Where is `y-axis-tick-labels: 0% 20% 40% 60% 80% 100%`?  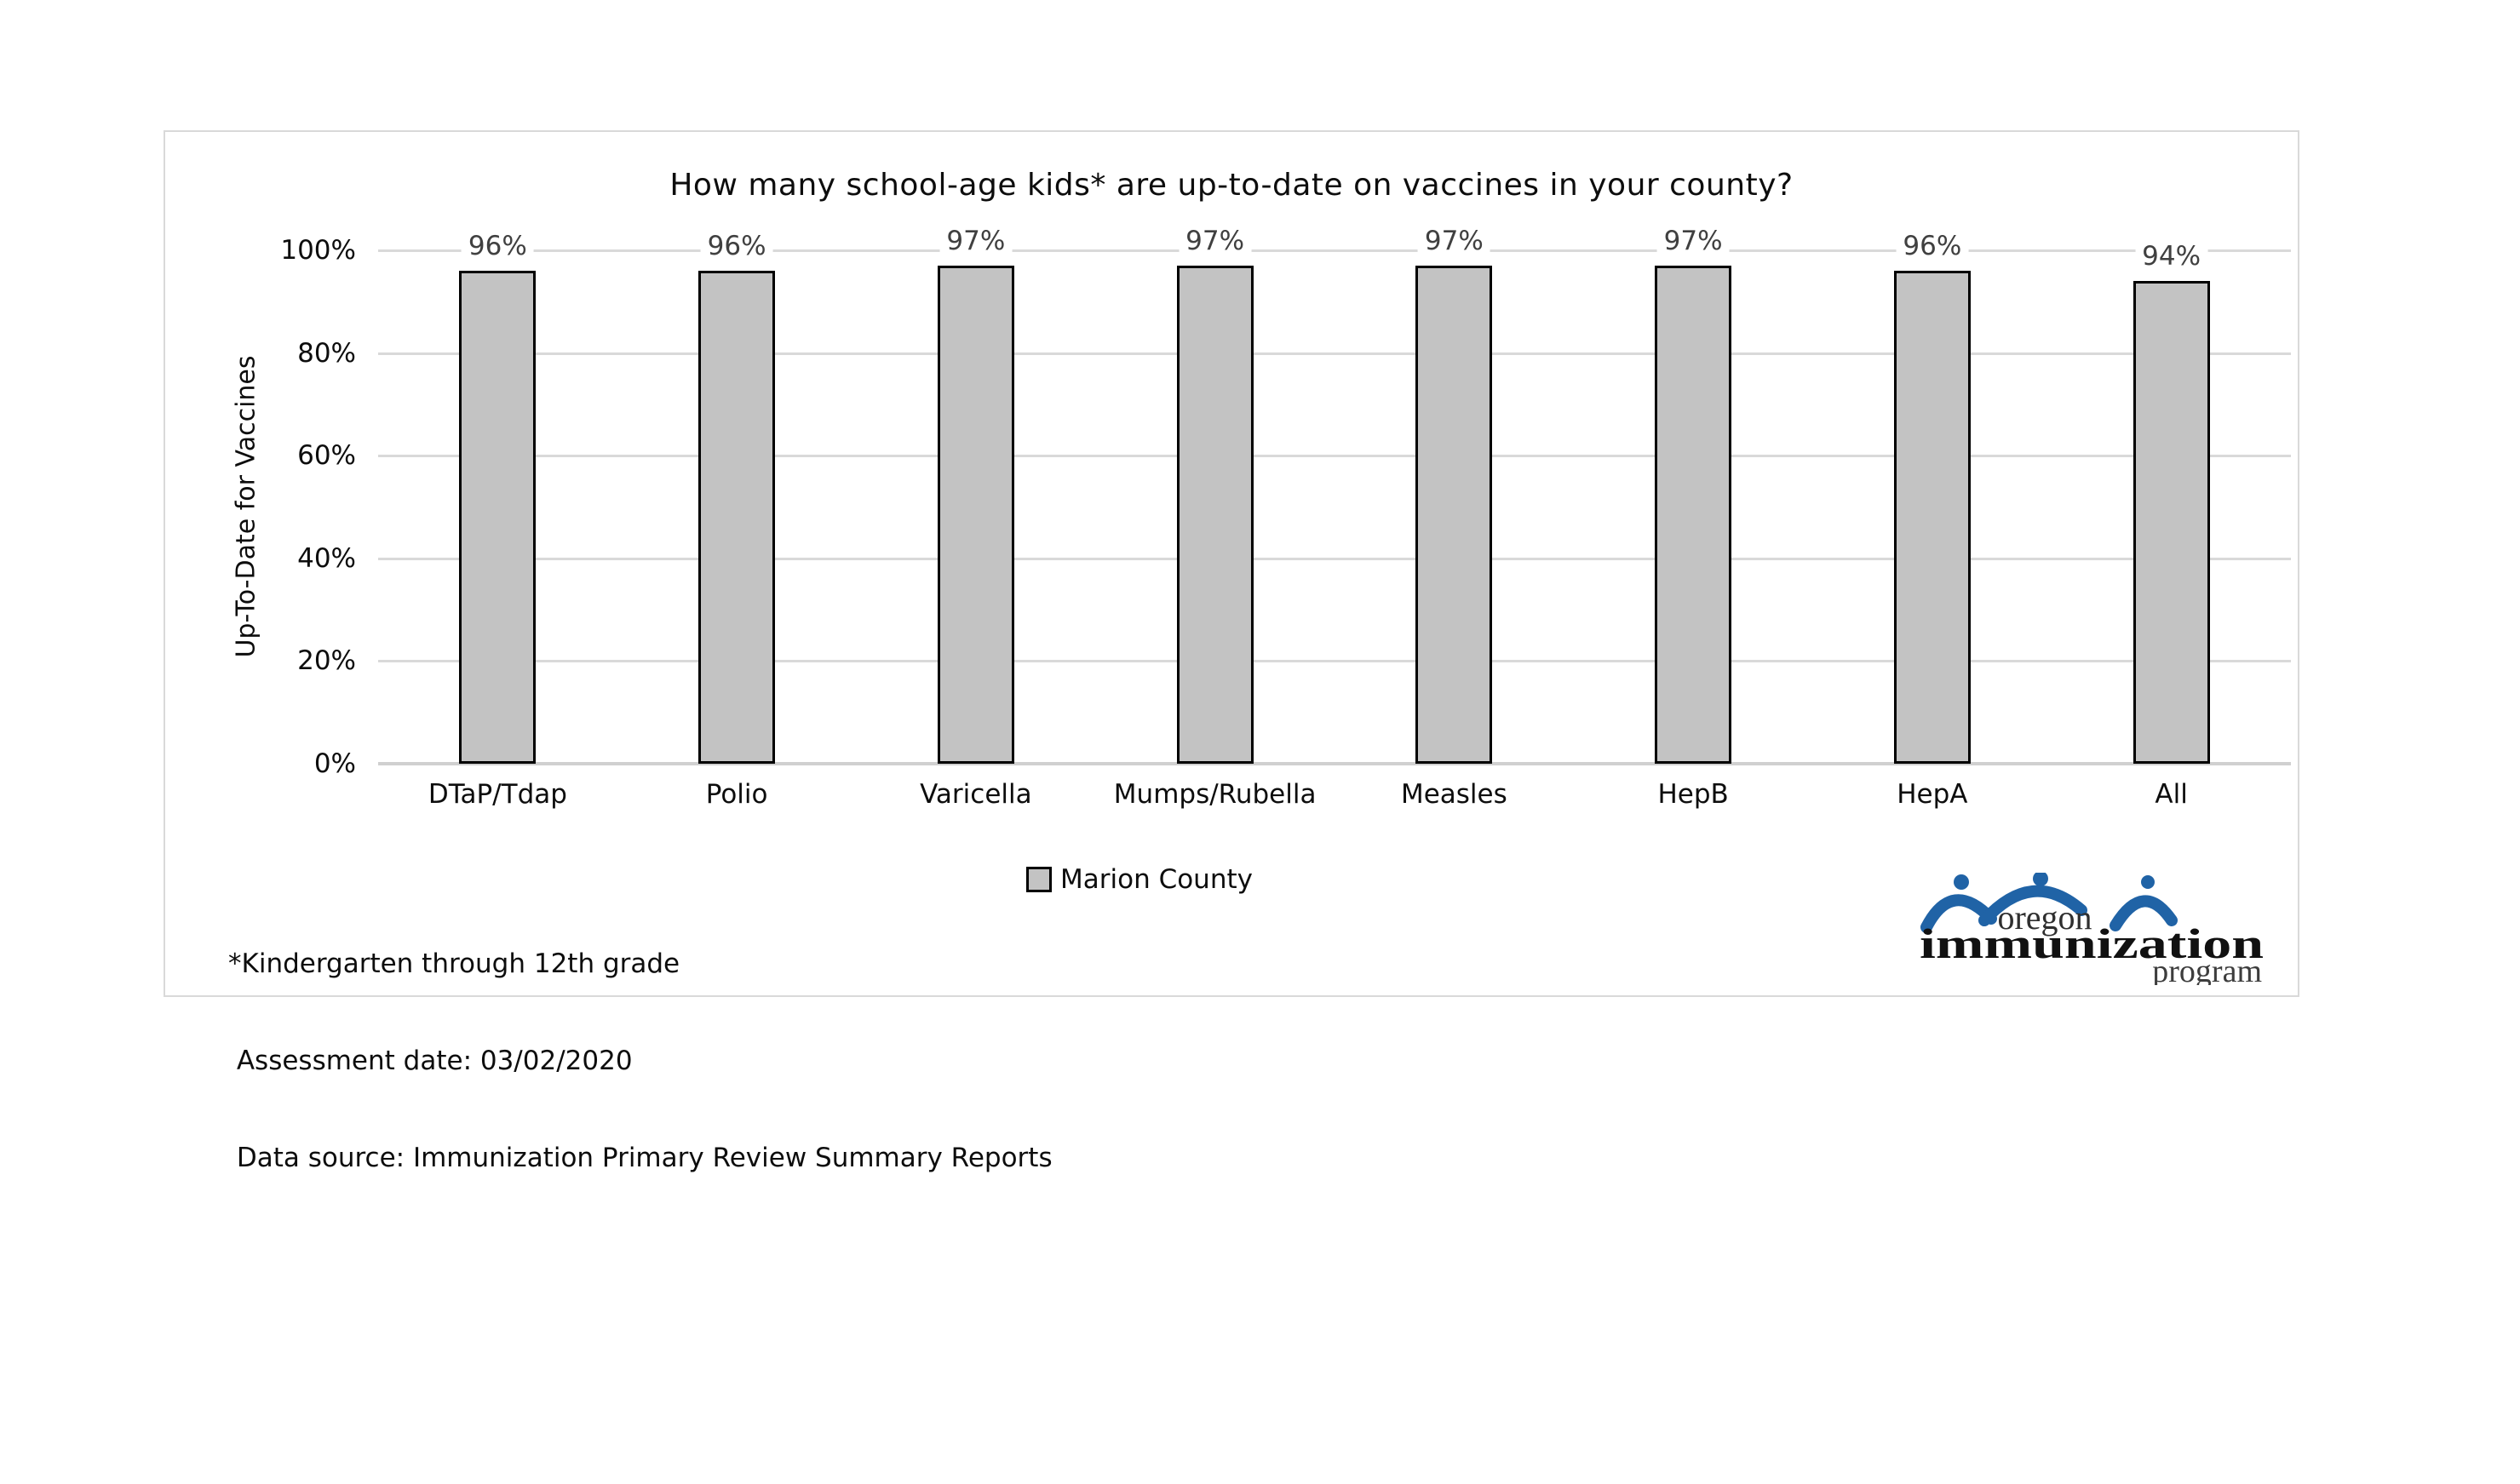
y-axis-tick-labels: 0% 20% 40% 60% 80% 100% is located at coordinates (261, 507).